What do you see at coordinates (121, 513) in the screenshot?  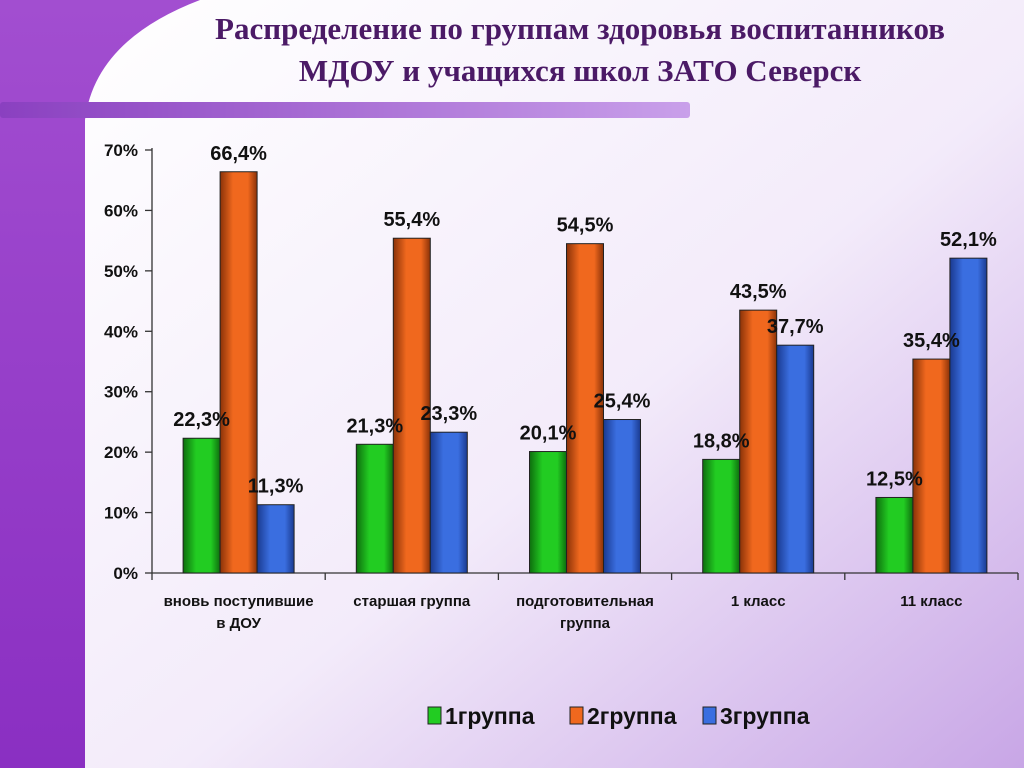 I see `y-tick-label: 10%` at bounding box center [121, 513].